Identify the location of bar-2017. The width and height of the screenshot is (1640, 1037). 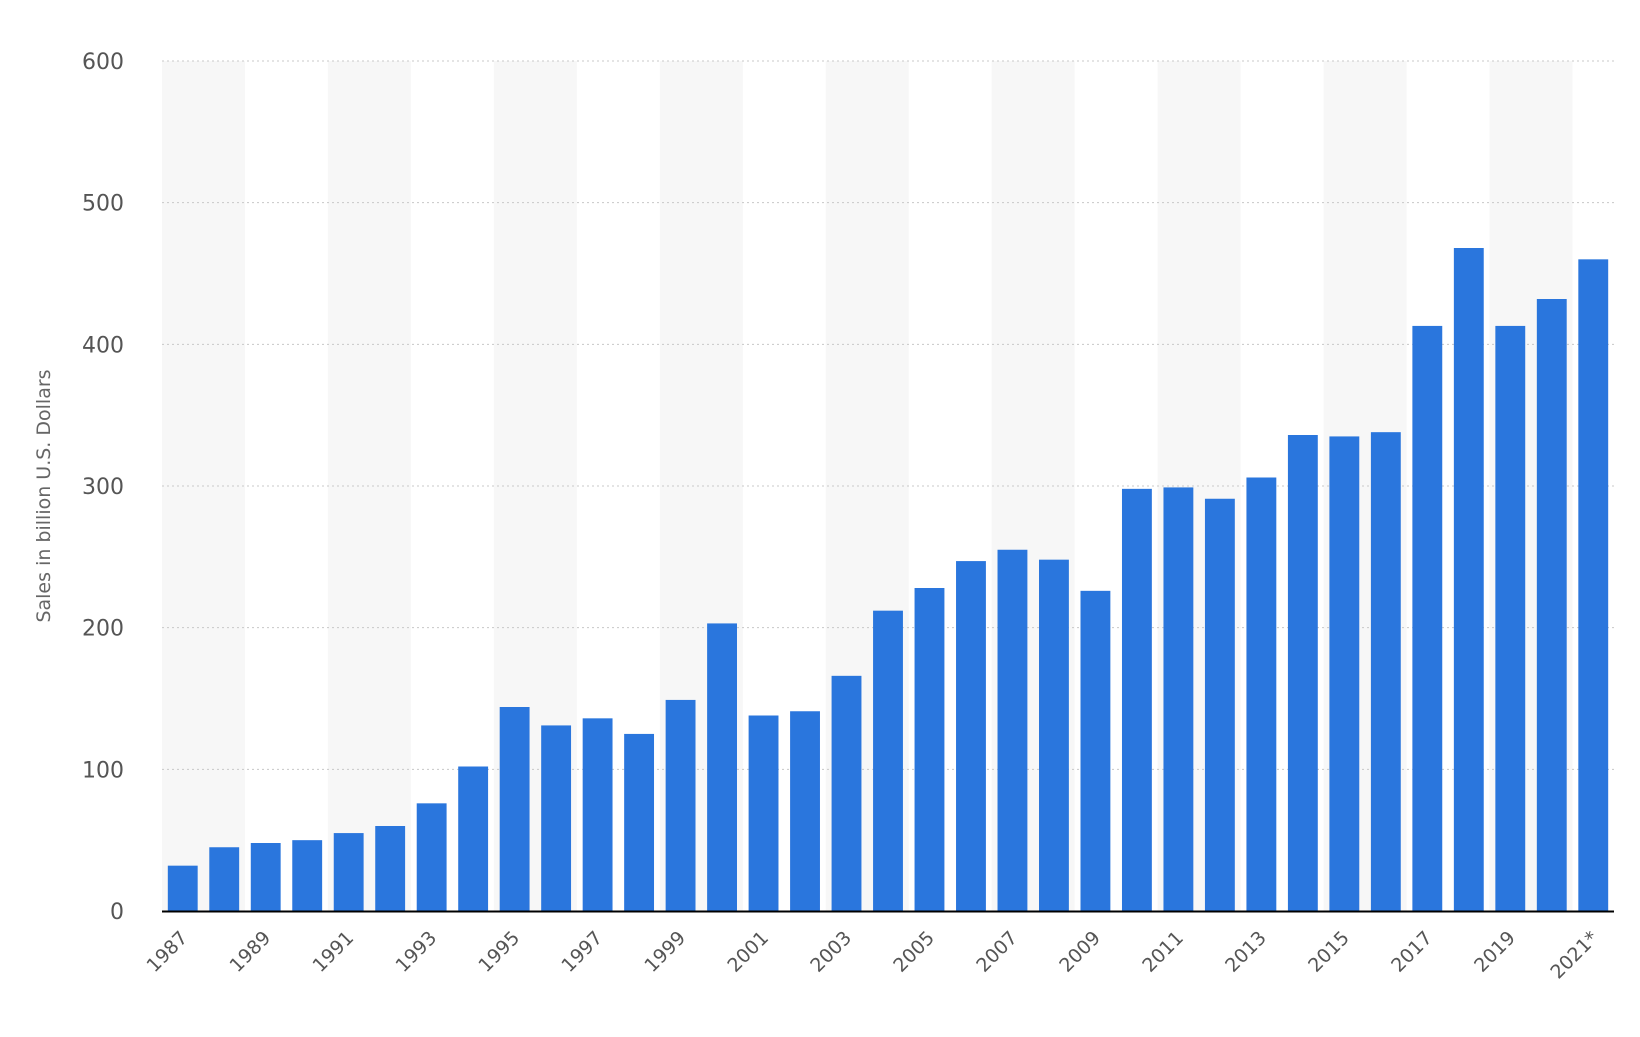
(1427, 618).